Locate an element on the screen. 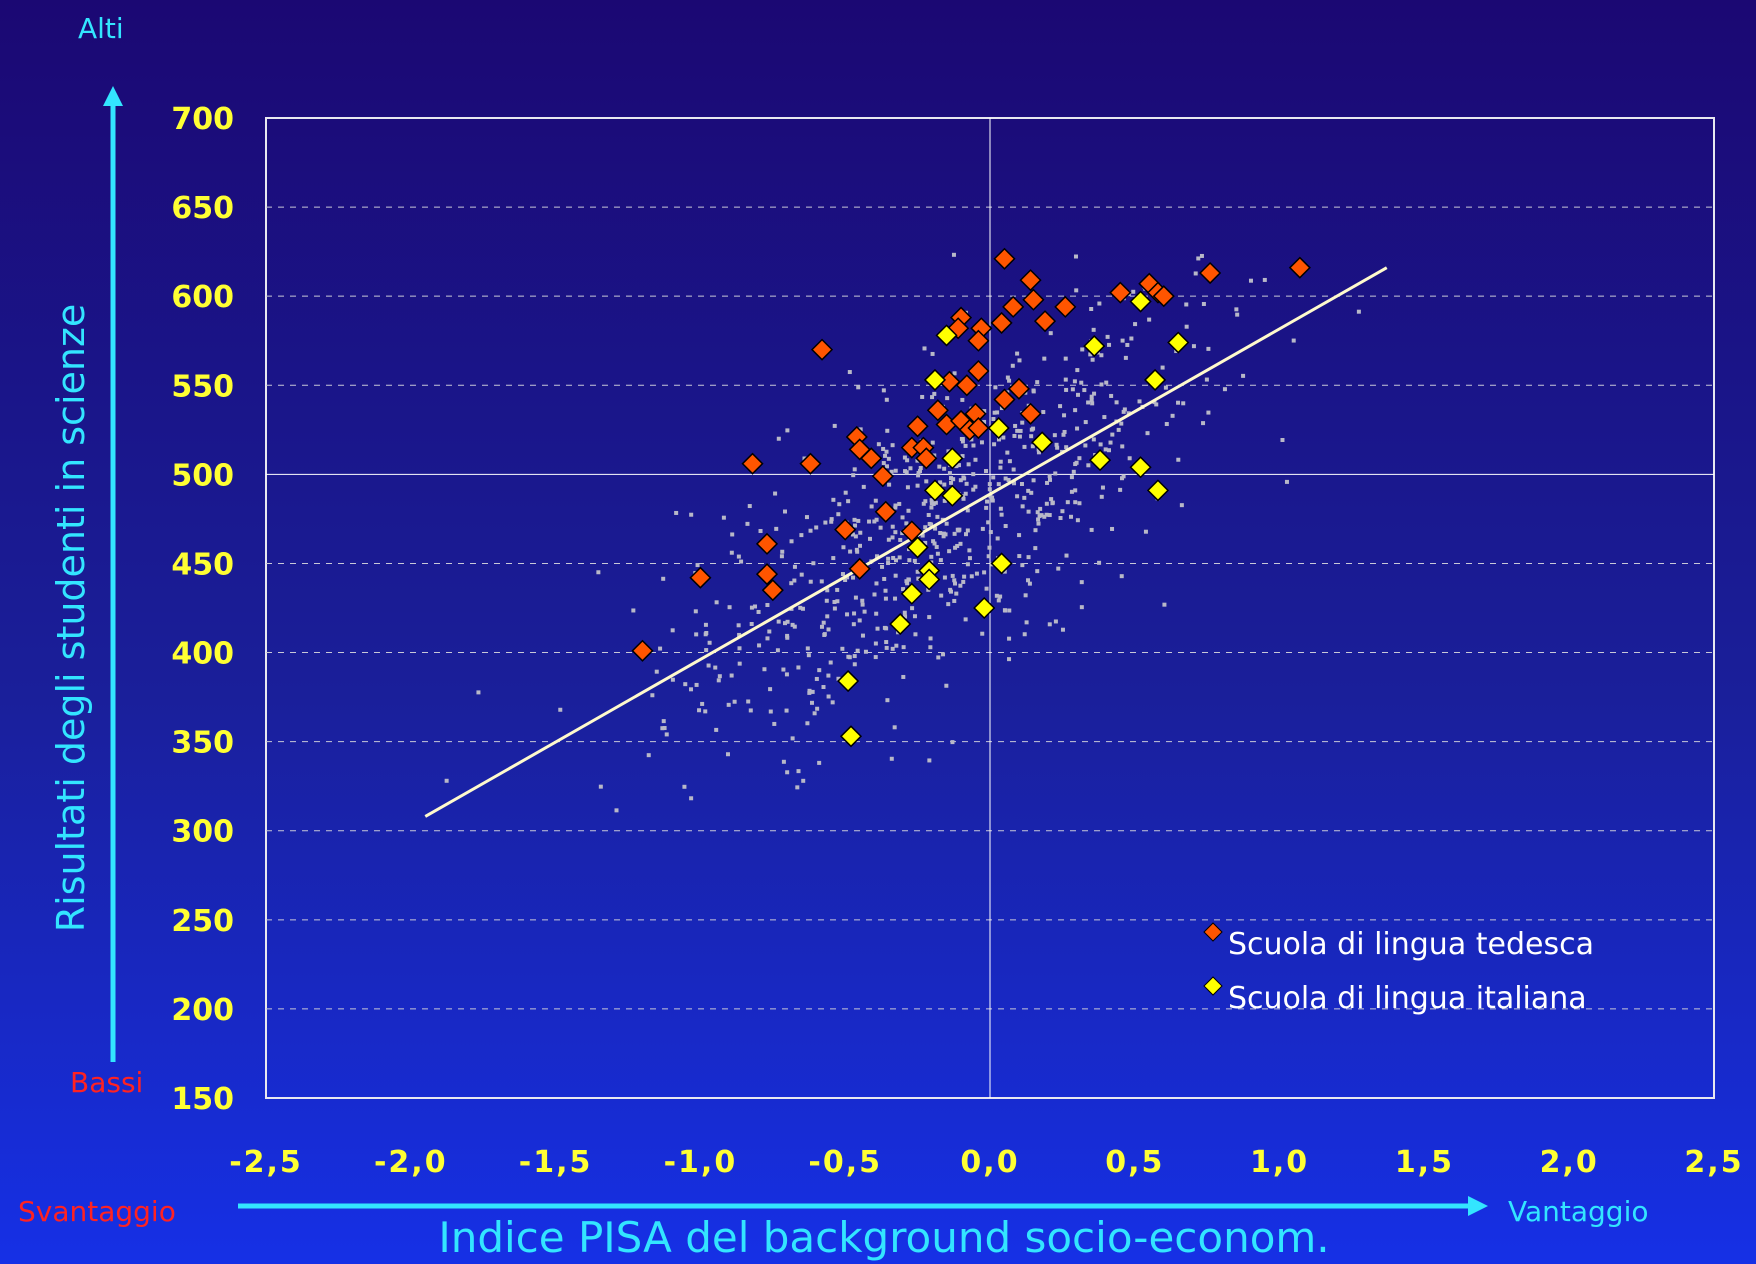 The image size is (1756, 1264). x-tick-label: -0,5 is located at coordinates (845, 1162).